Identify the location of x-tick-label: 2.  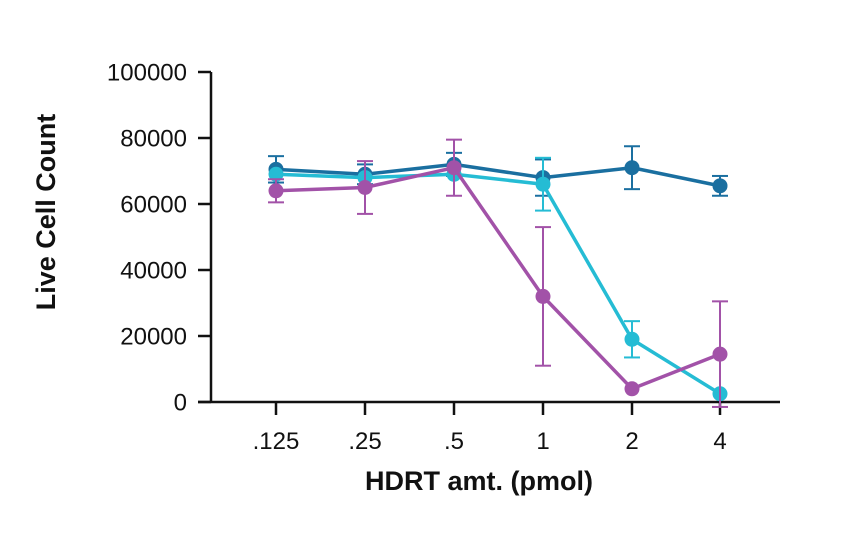
(631, 441).